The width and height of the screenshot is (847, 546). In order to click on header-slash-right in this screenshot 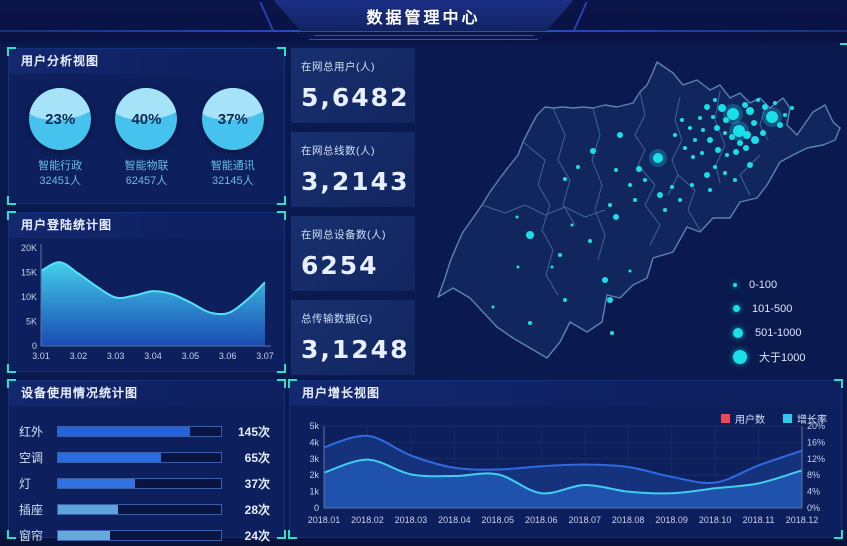, I will do `click(580, 17)`.